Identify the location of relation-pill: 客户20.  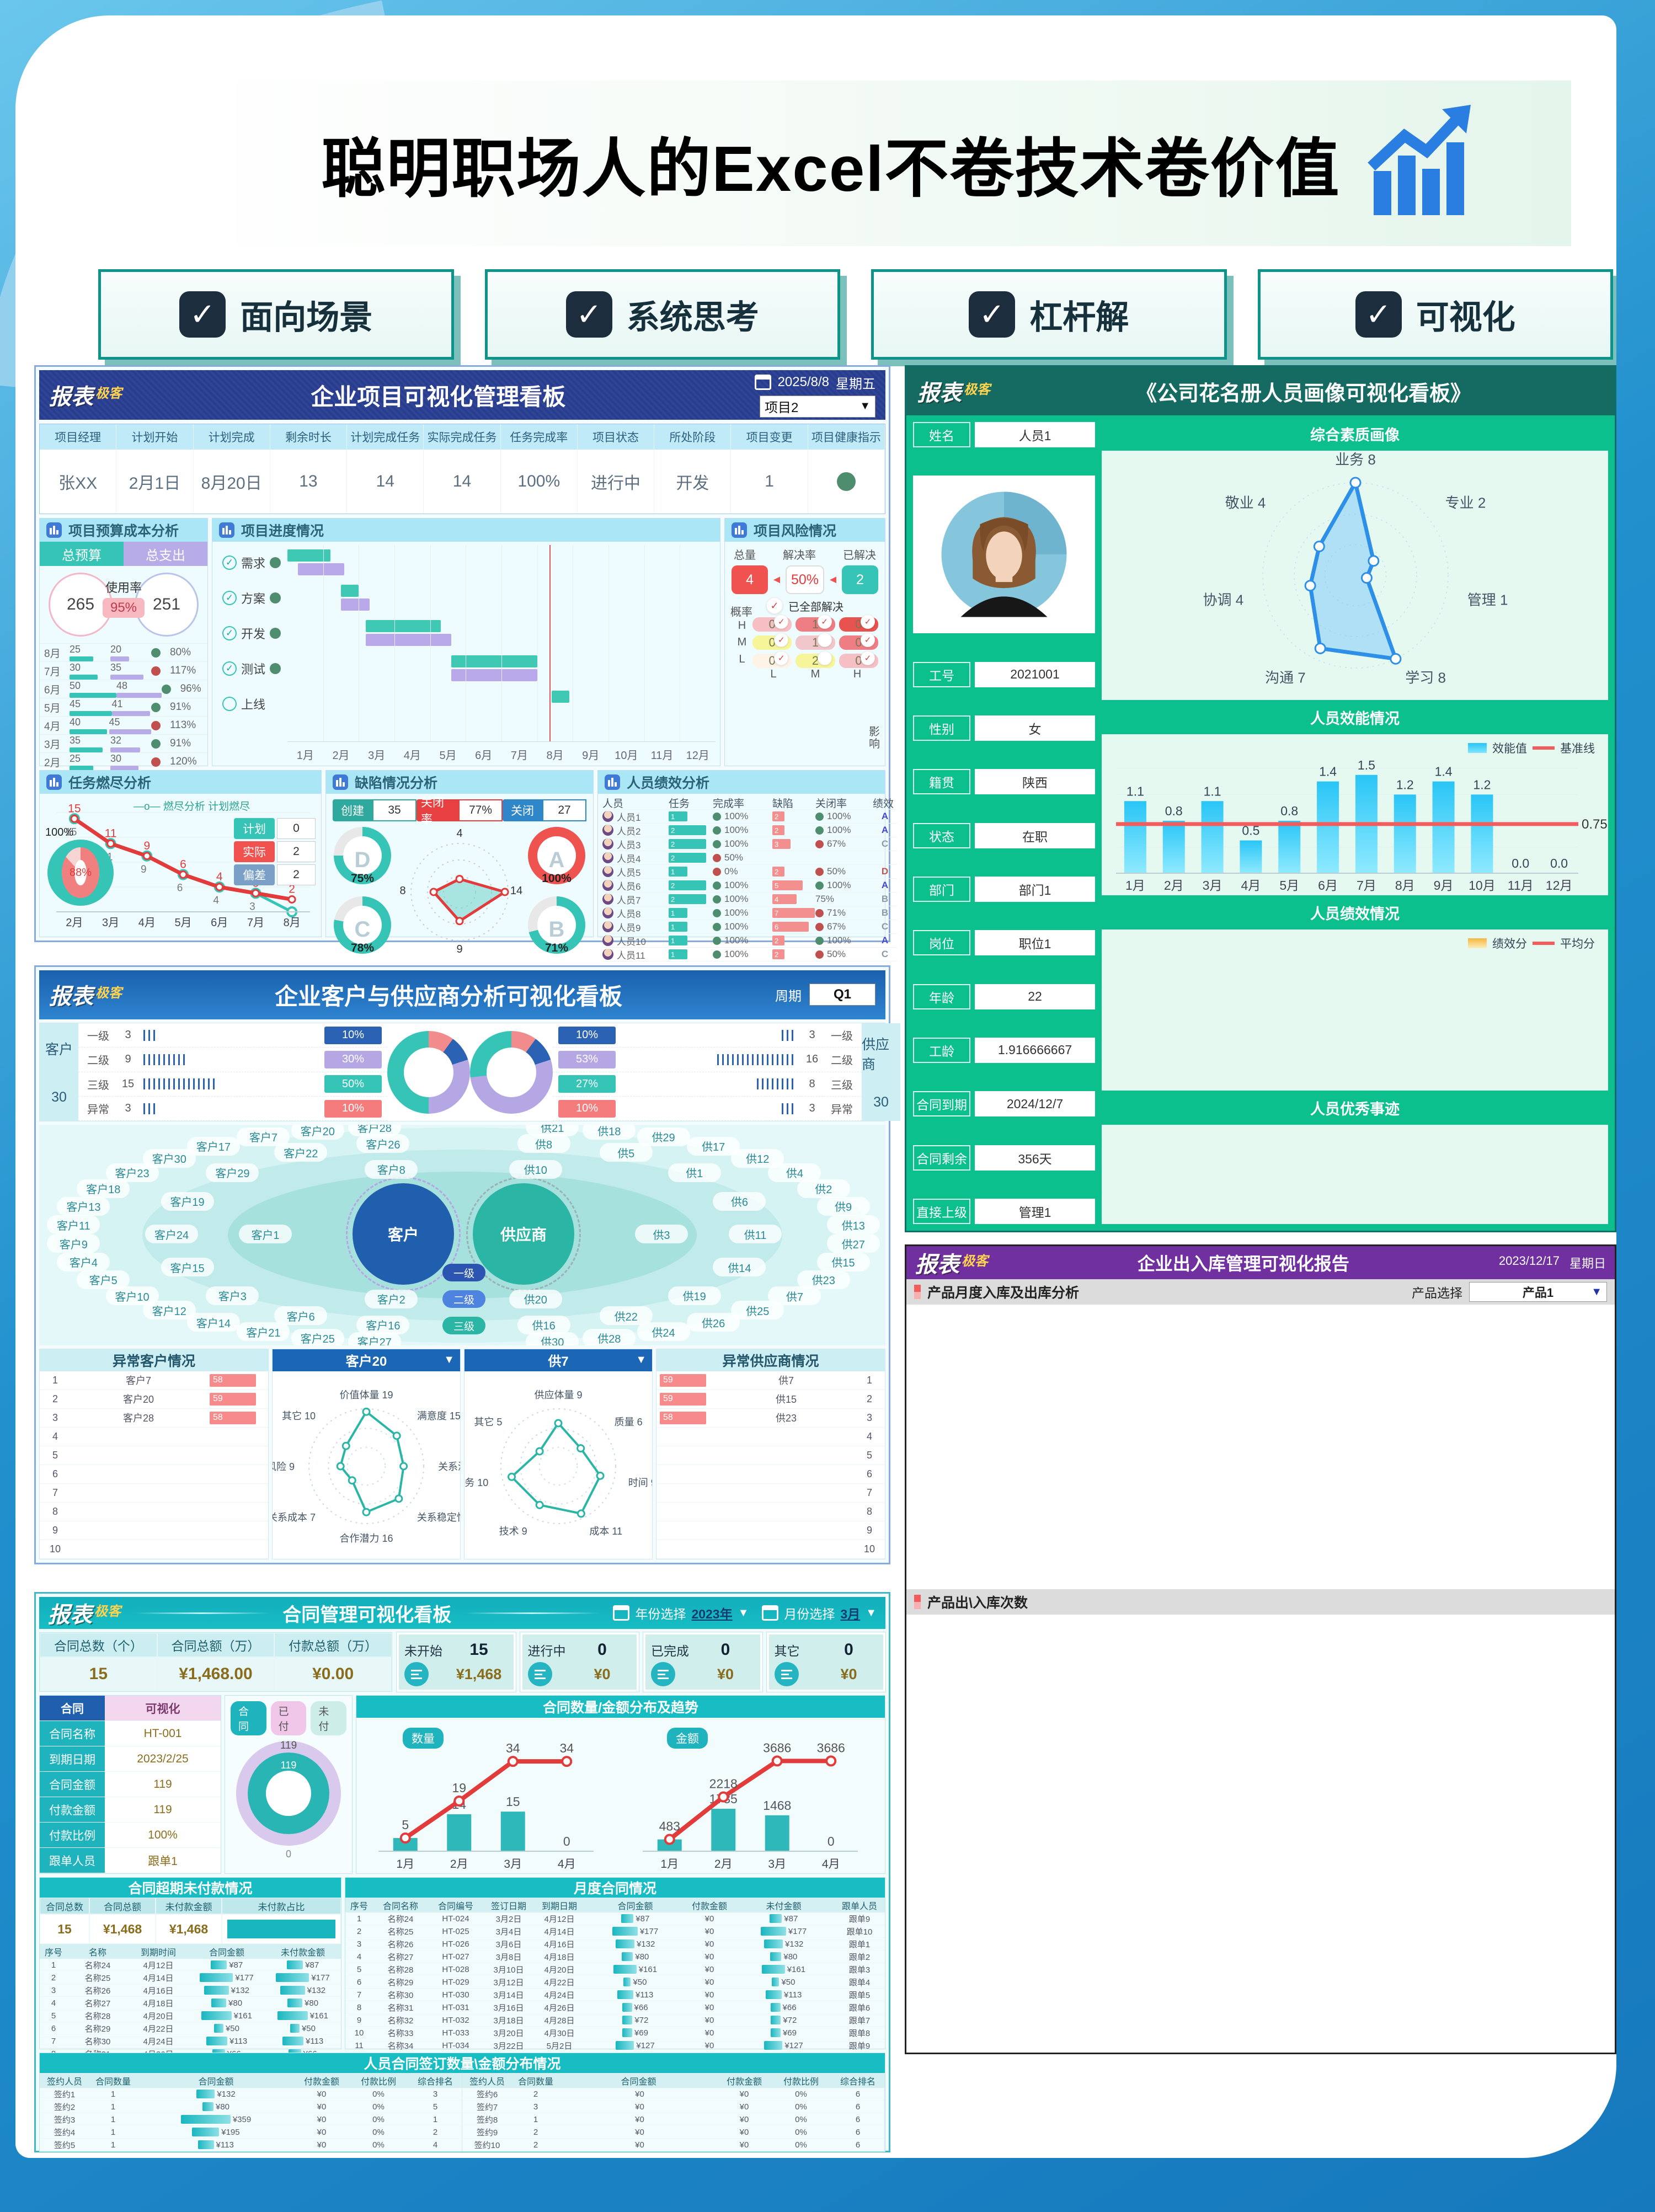
(317, 1132).